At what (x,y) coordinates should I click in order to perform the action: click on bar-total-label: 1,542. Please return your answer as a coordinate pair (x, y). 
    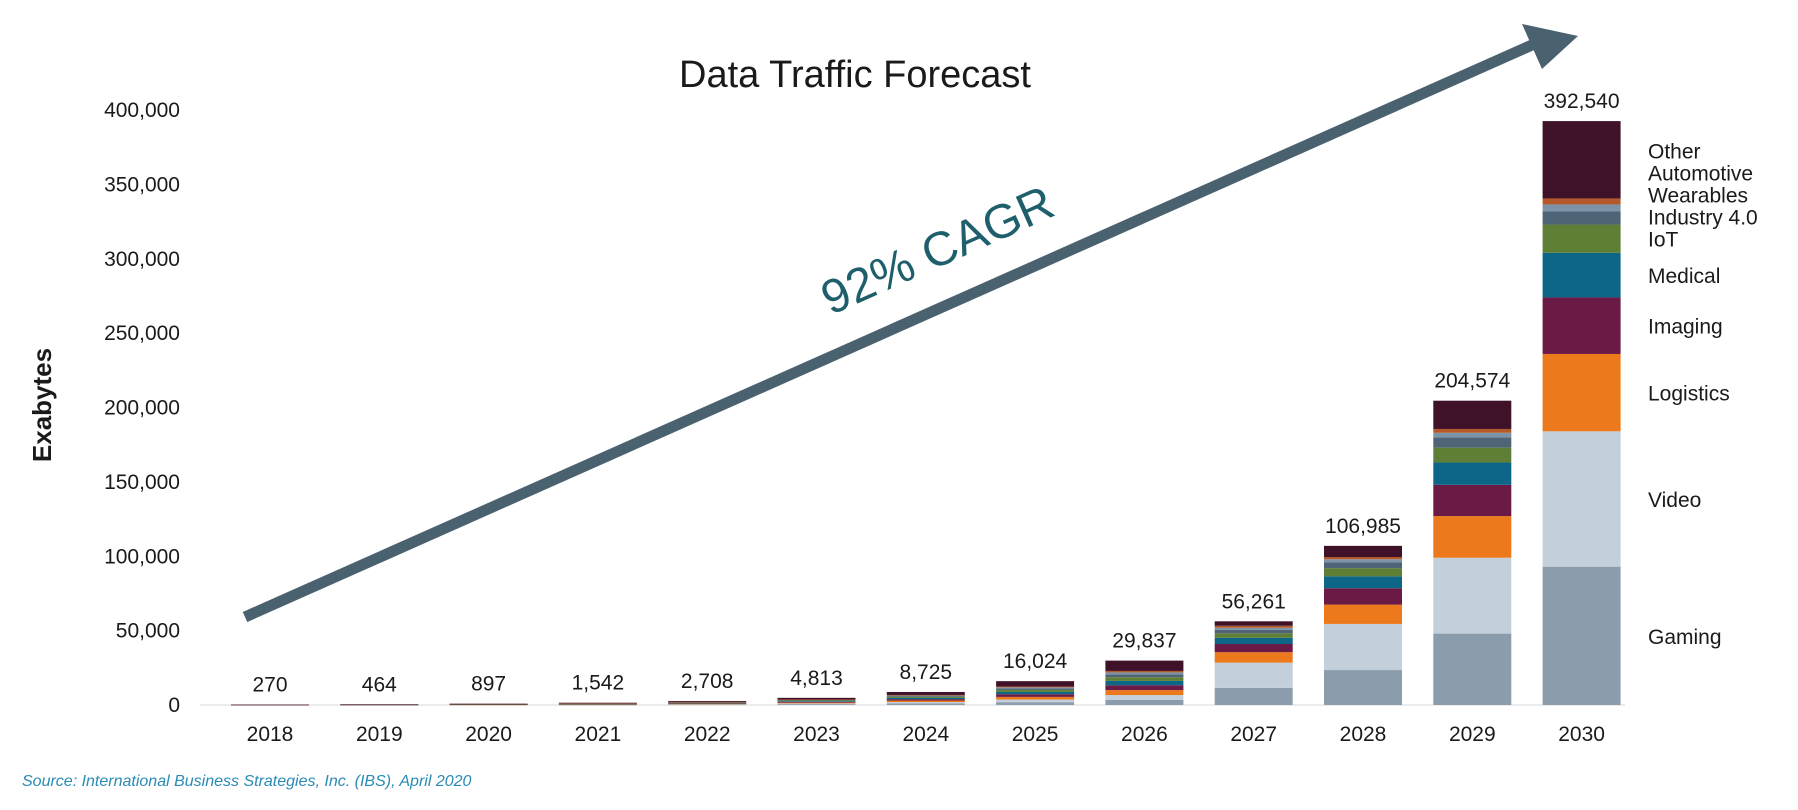
    Looking at the image, I should click on (598, 683).